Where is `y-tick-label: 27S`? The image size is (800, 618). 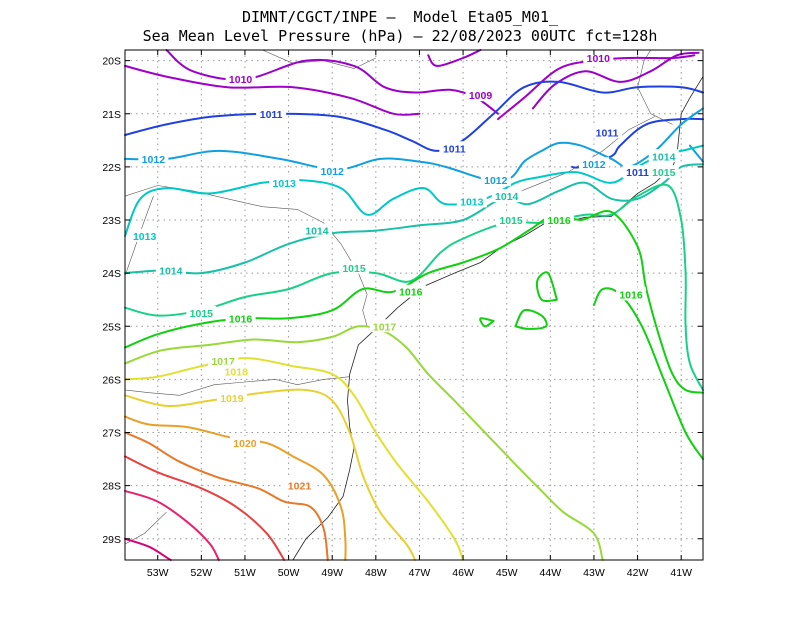
y-tick-label: 27S is located at coordinates (111, 434).